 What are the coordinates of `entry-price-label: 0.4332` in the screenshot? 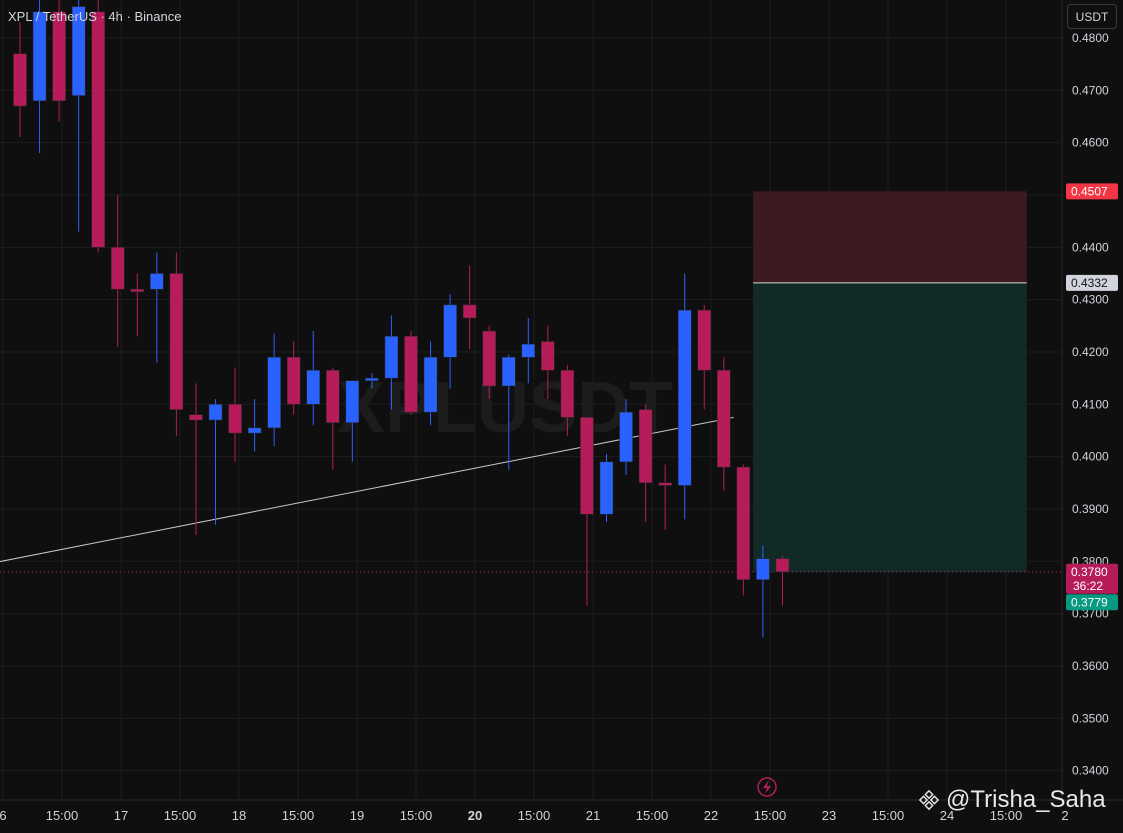 It's located at (1089, 283).